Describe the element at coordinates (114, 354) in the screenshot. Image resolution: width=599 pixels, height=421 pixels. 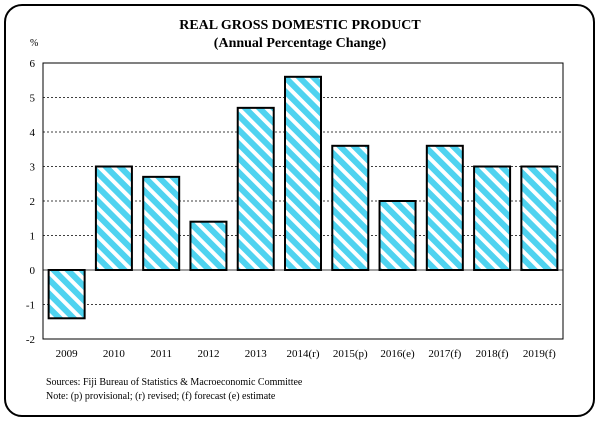
I see `x-tick-label: 2010` at that location.